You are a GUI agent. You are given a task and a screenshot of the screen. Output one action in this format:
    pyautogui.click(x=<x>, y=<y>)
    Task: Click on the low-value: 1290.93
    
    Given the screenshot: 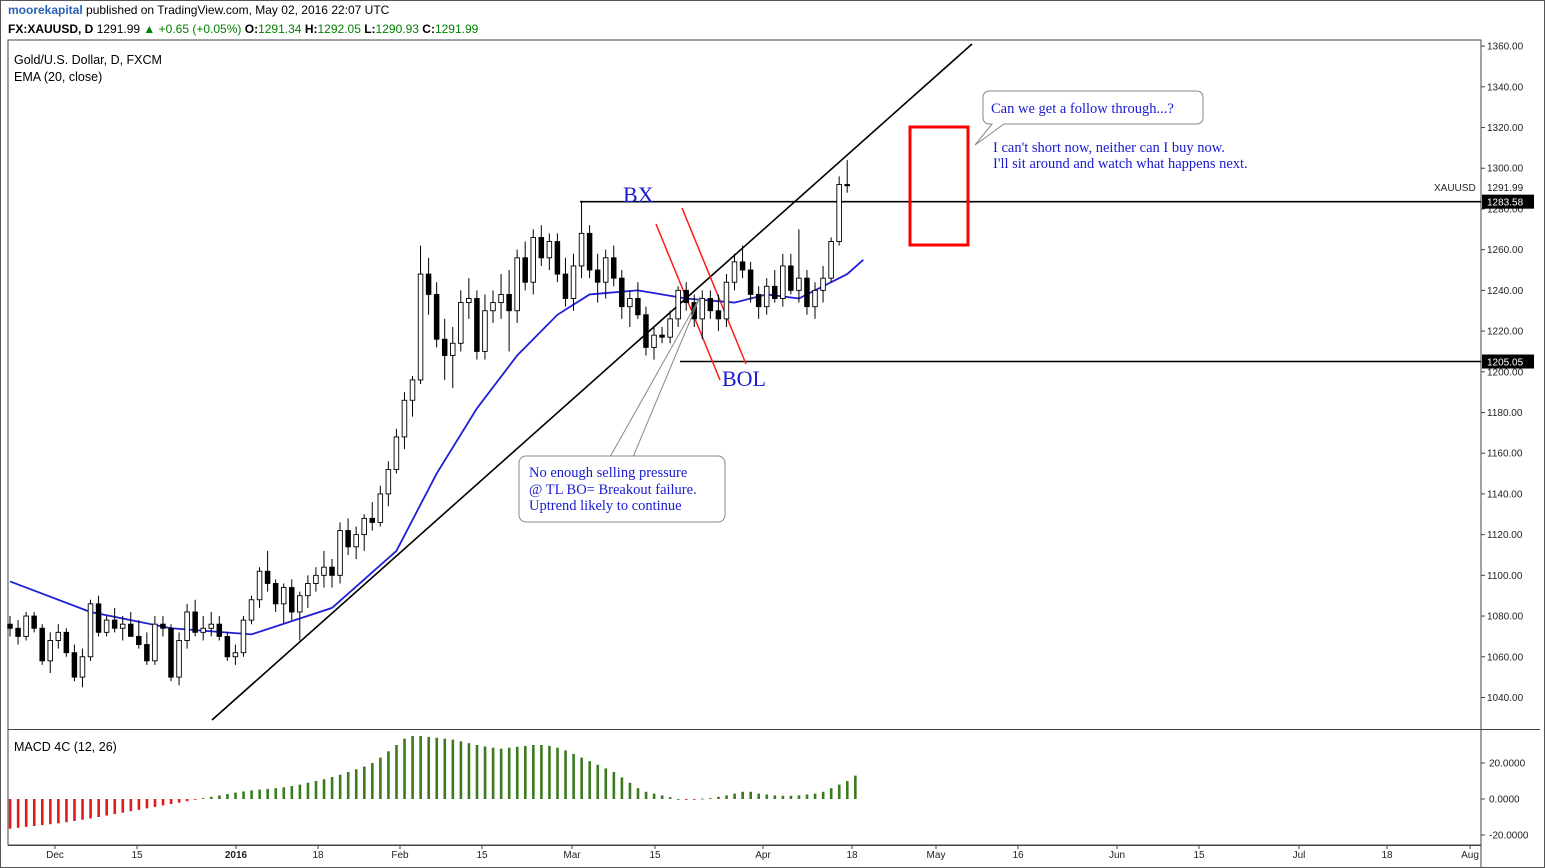 What is the action you would take?
    pyautogui.click(x=397, y=29)
    